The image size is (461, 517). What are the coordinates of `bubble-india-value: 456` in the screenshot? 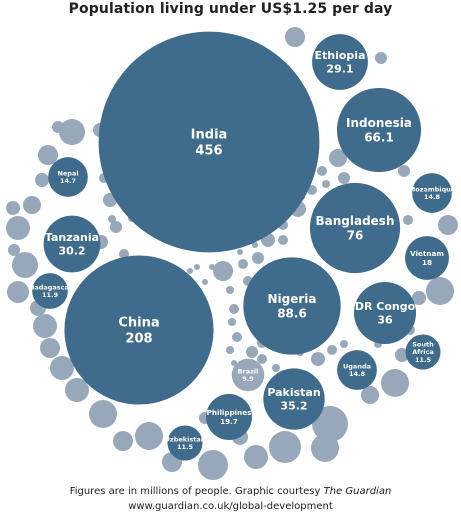 It's located at (208, 150).